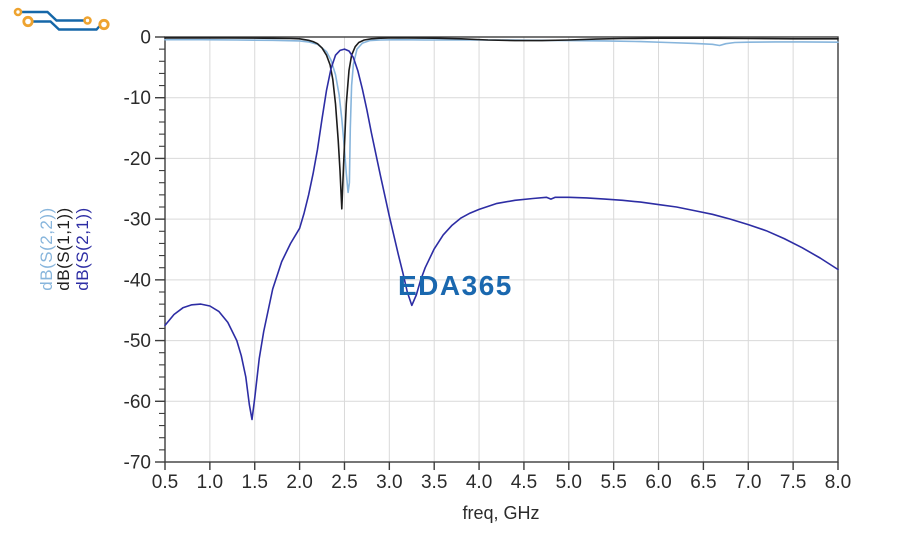 This screenshot has width=920, height=539. I want to click on x-tick-label: 4.0, so click(479, 482).